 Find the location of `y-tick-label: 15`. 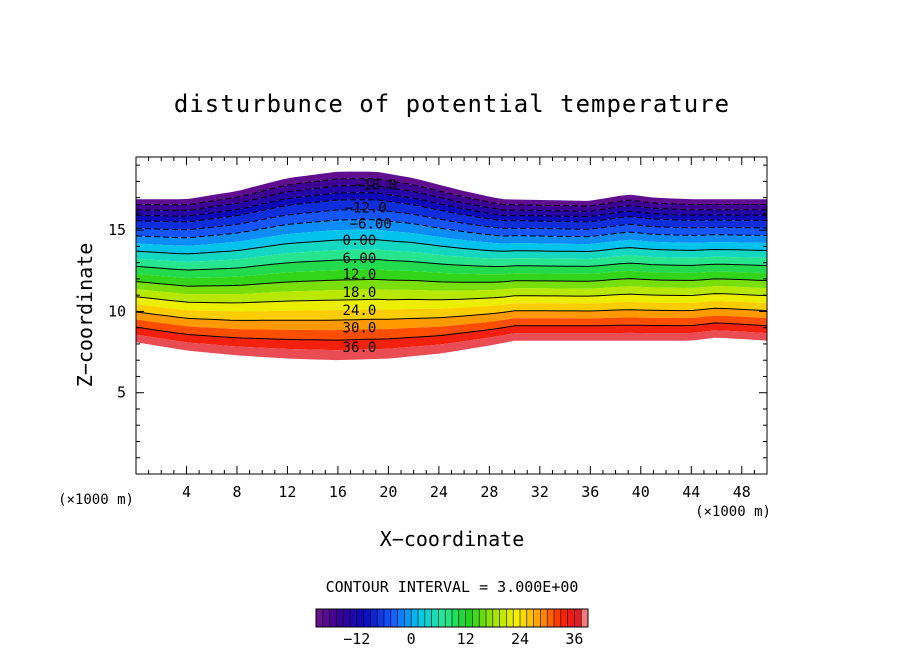

y-tick-label: 15 is located at coordinates (117, 230).